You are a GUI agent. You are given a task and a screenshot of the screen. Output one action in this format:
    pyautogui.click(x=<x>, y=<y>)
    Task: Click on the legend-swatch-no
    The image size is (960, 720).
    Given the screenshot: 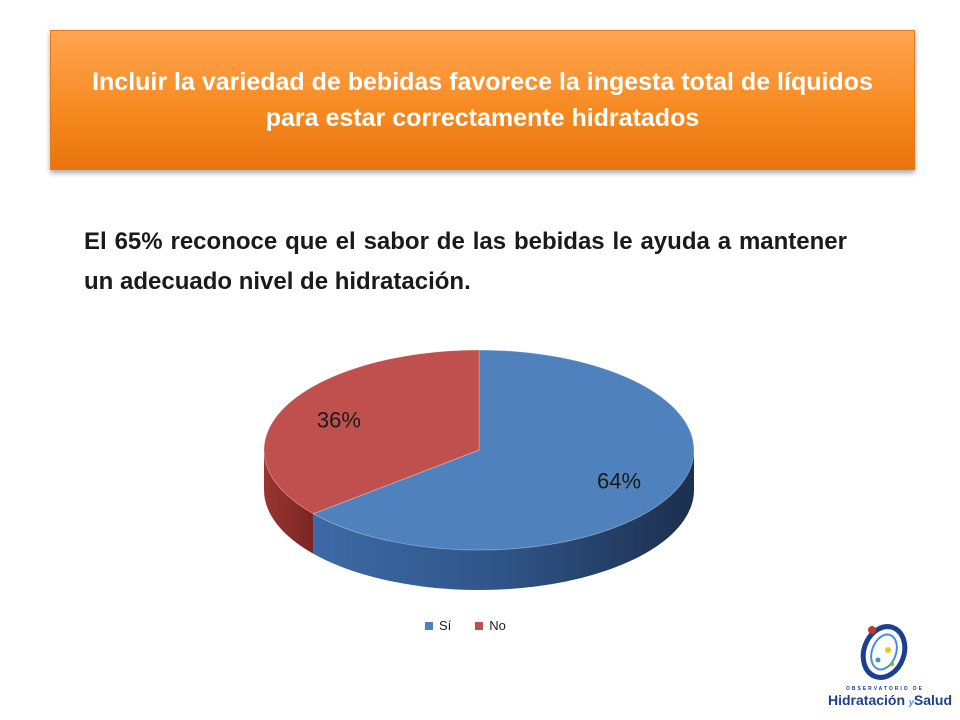 What is the action you would take?
    pyautogui.click(x=479, y=625)
    